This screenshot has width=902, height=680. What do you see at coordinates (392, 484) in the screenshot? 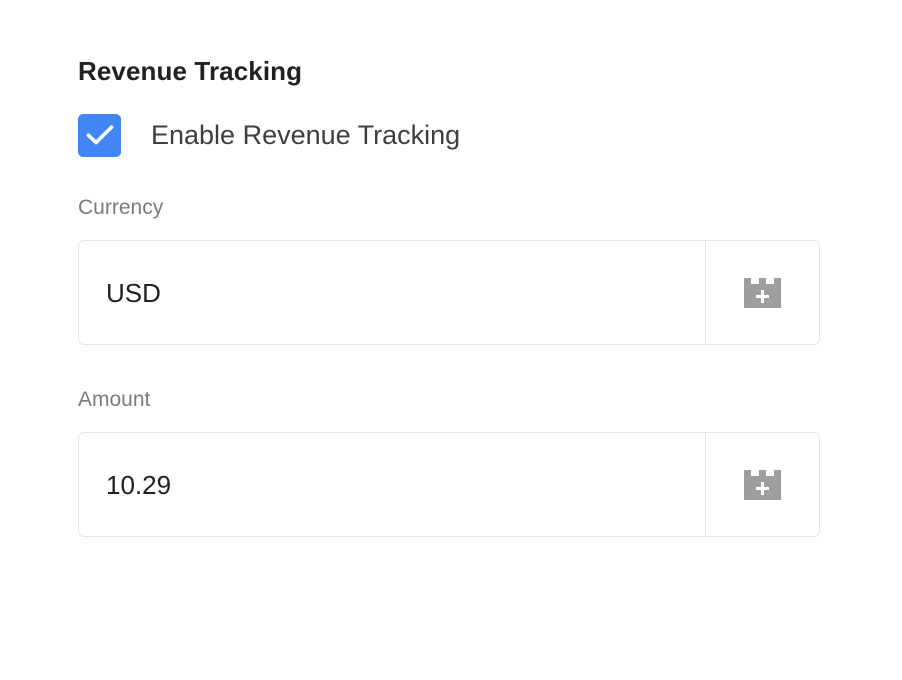
I see `amount-input` at bounding box center [392, 484].